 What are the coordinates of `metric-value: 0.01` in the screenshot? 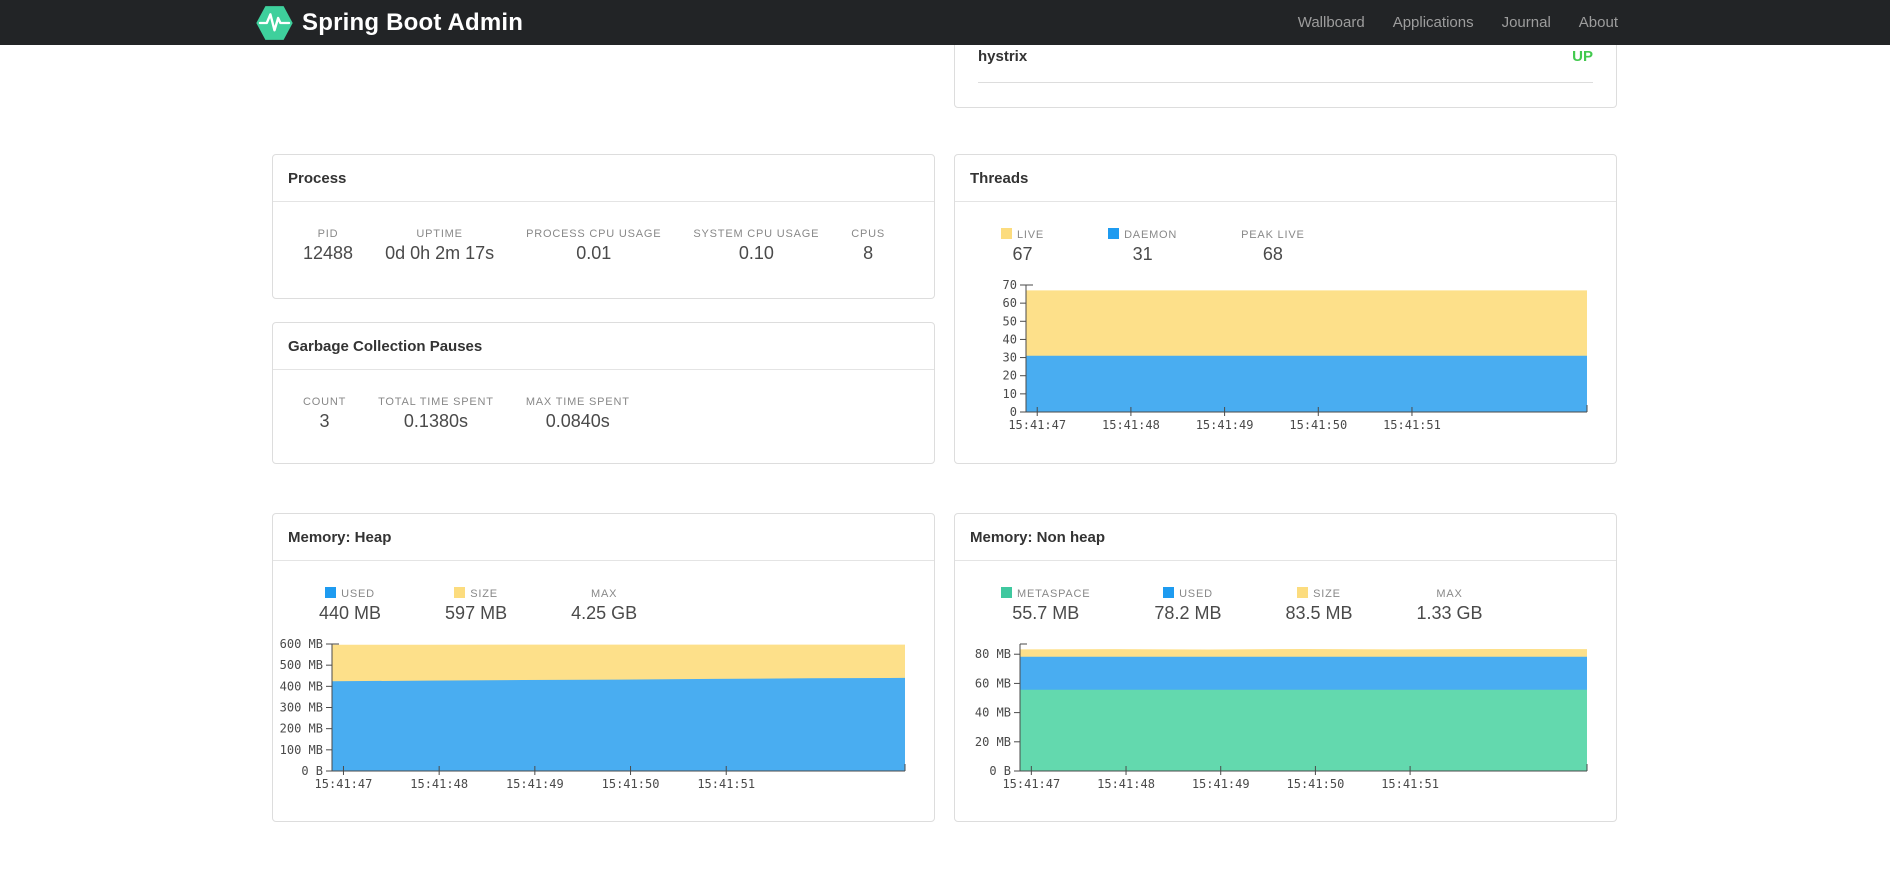 It's located at (594, 253).